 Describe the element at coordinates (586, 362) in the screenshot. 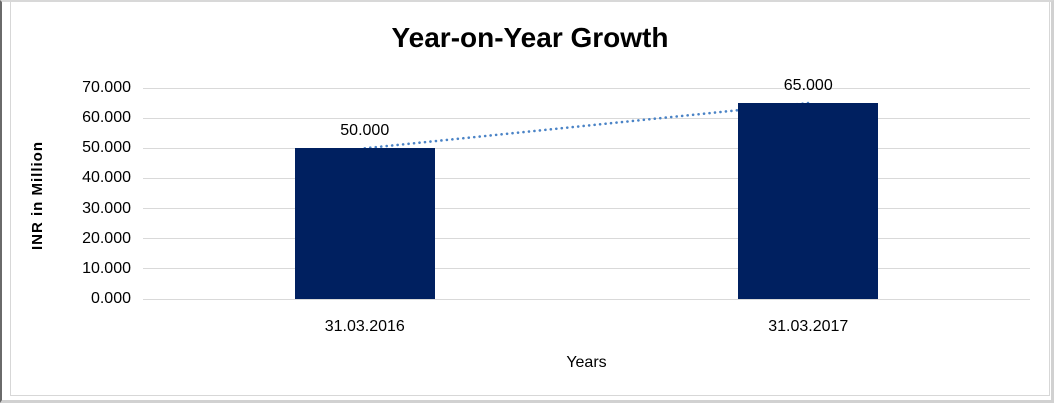

I see `x-axis-title: Years` at that location.